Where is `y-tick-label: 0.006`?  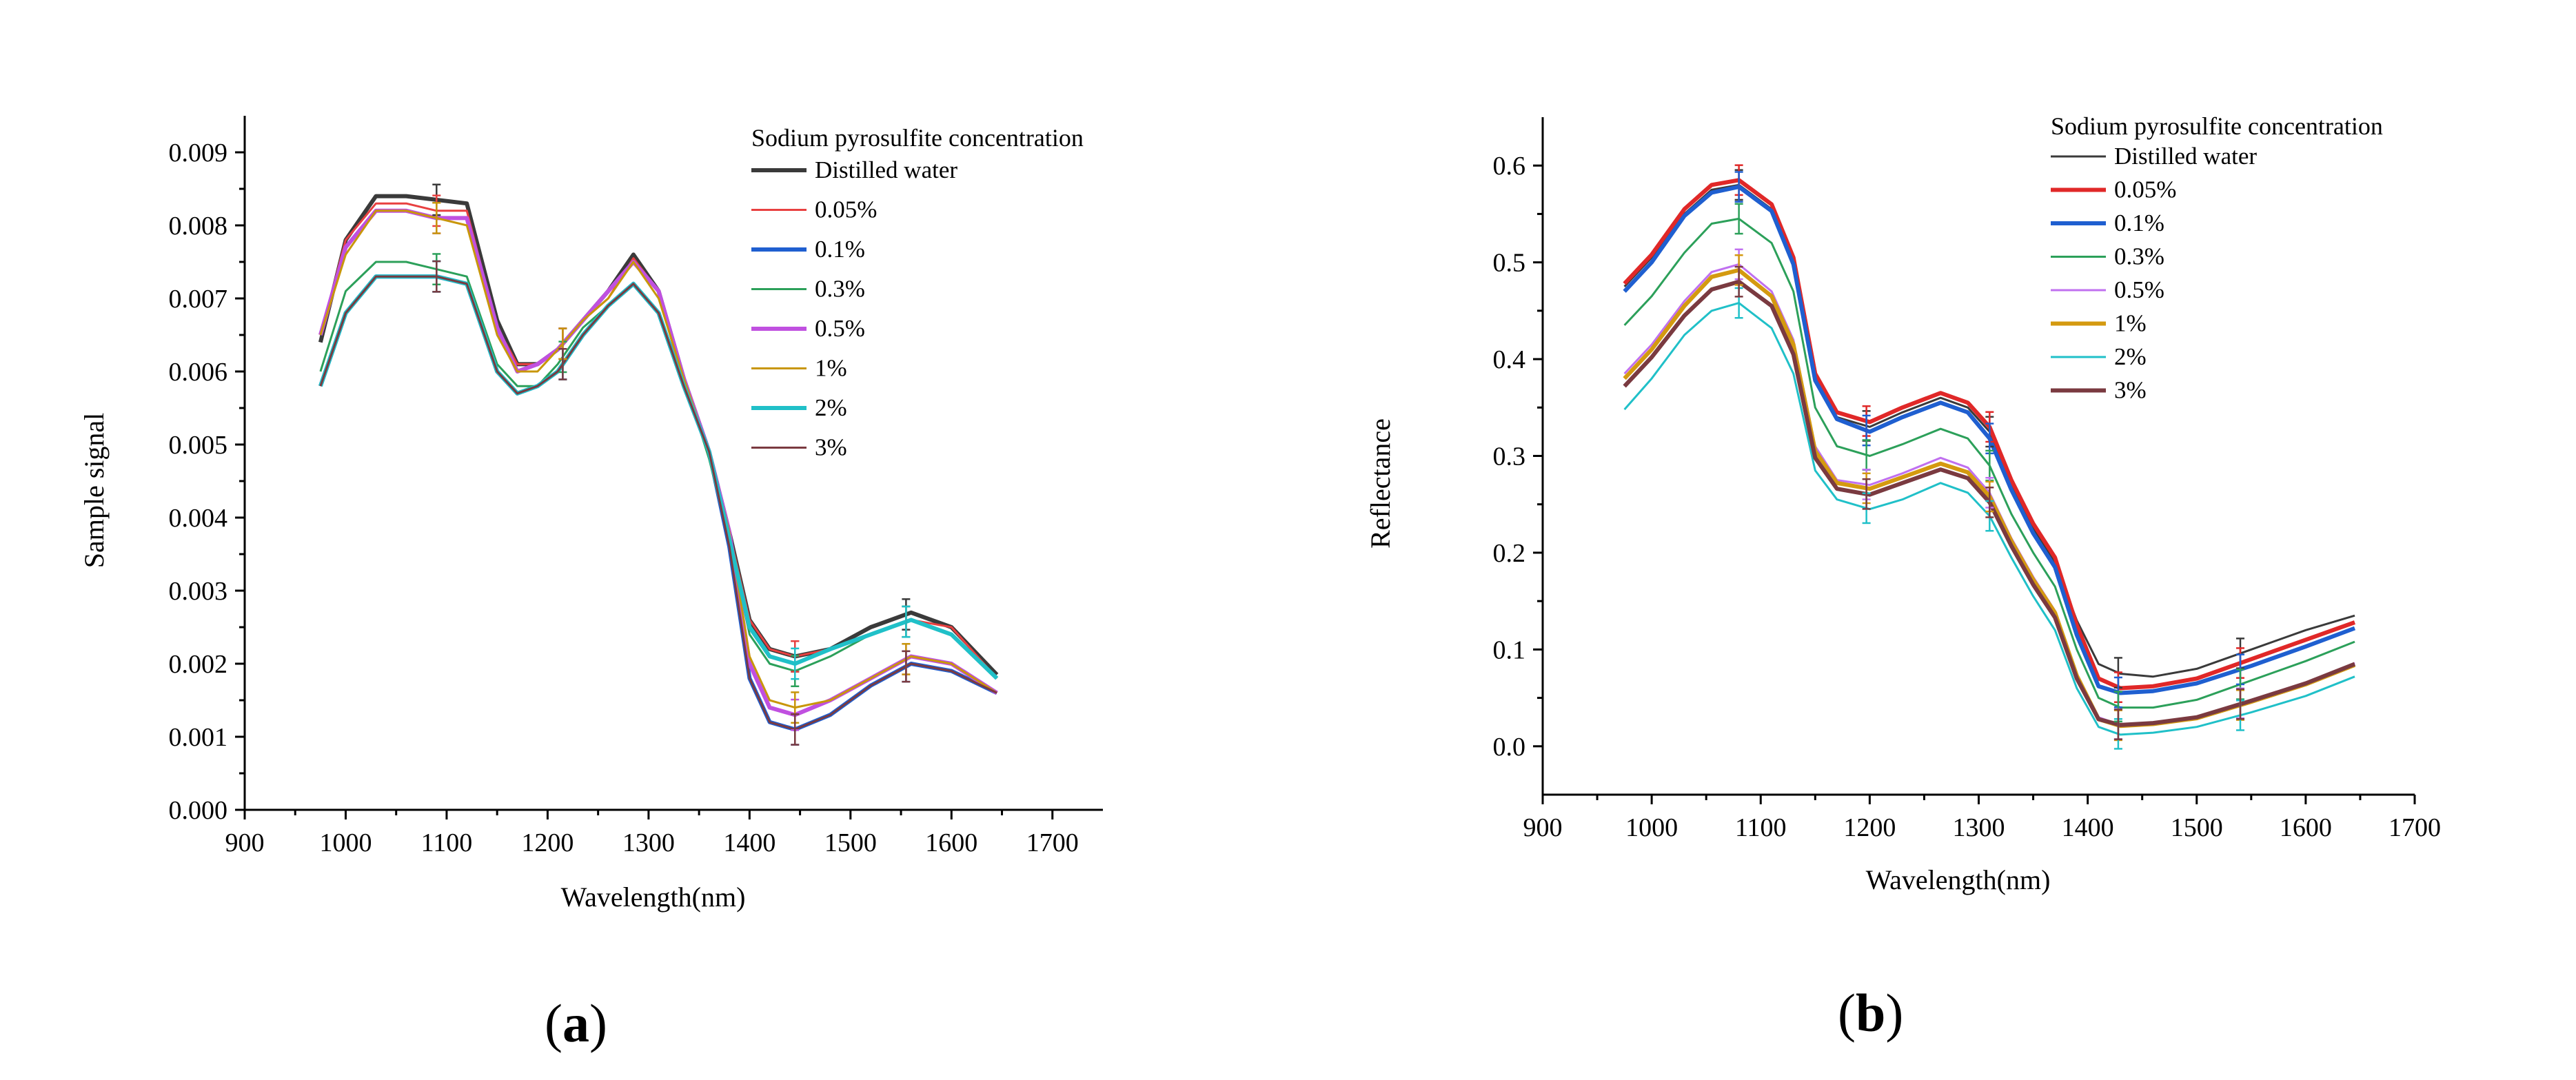
y-tick-label: 0.006 is located at coordinates (198, 372).